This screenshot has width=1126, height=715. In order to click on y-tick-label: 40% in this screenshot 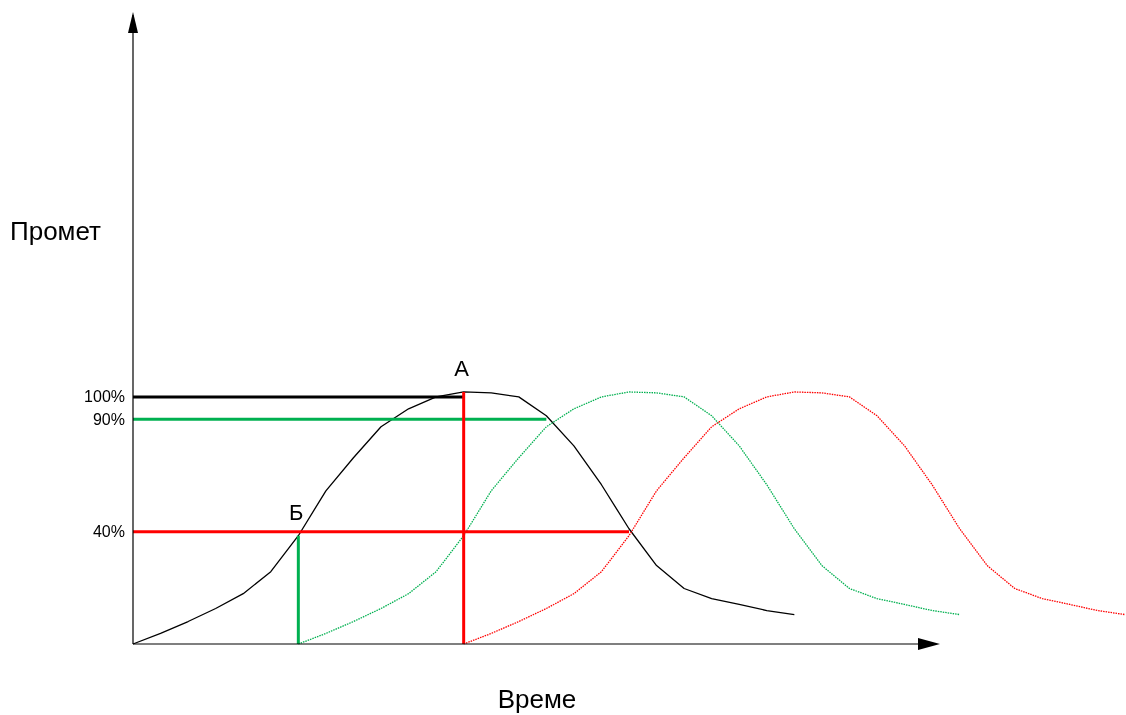, I will do `click(108, 532)`.